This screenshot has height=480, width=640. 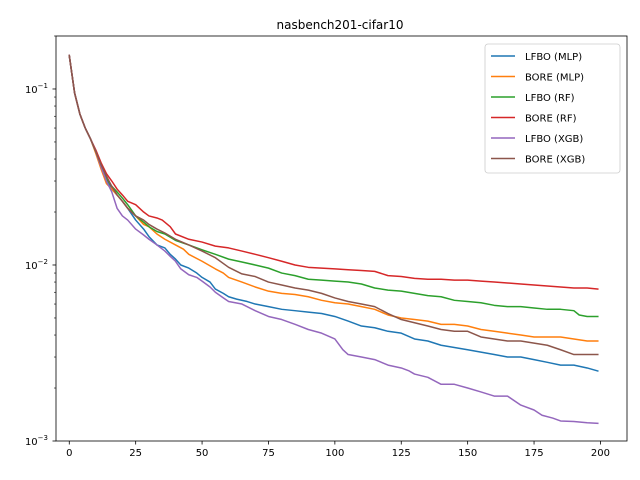 What do you see at coordinates (334, 453) in the screenshot?
I see `x-tick-label: 100` at bounding box center [334, 453].